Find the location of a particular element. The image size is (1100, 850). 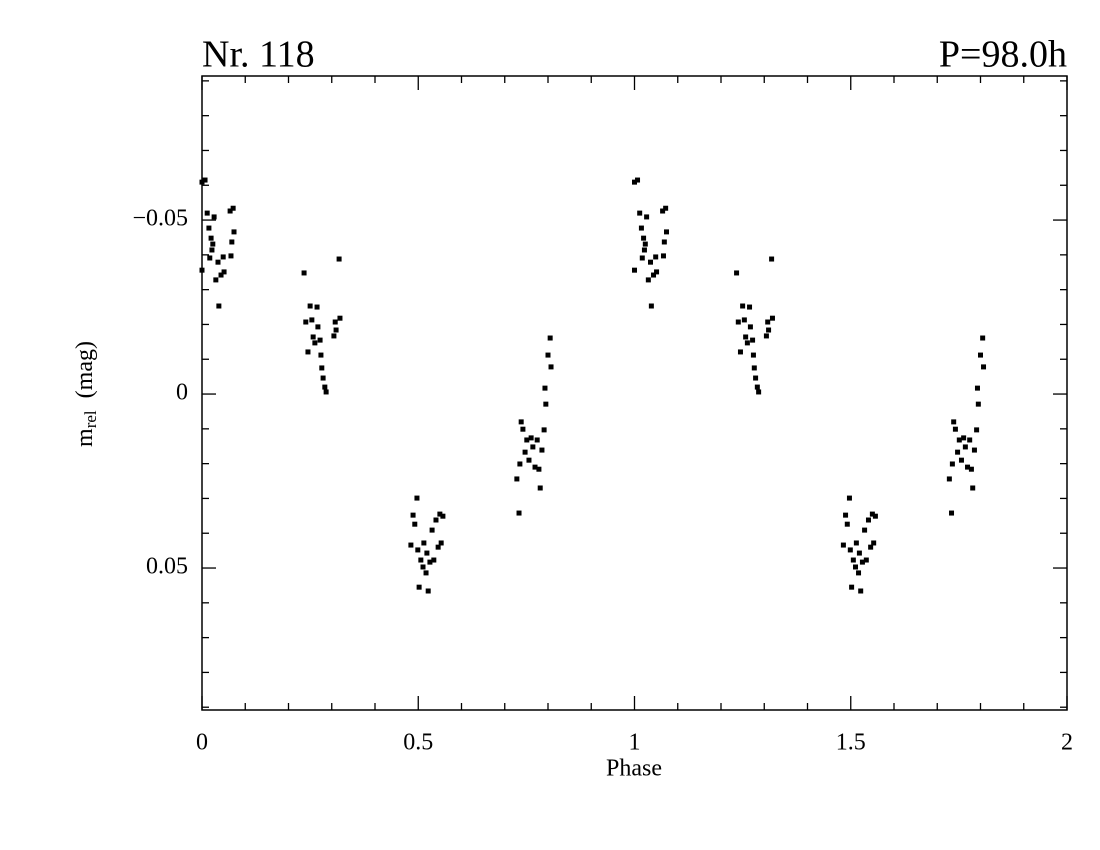

chart-title: Nr. 118 is located at coordinates (258, 55).